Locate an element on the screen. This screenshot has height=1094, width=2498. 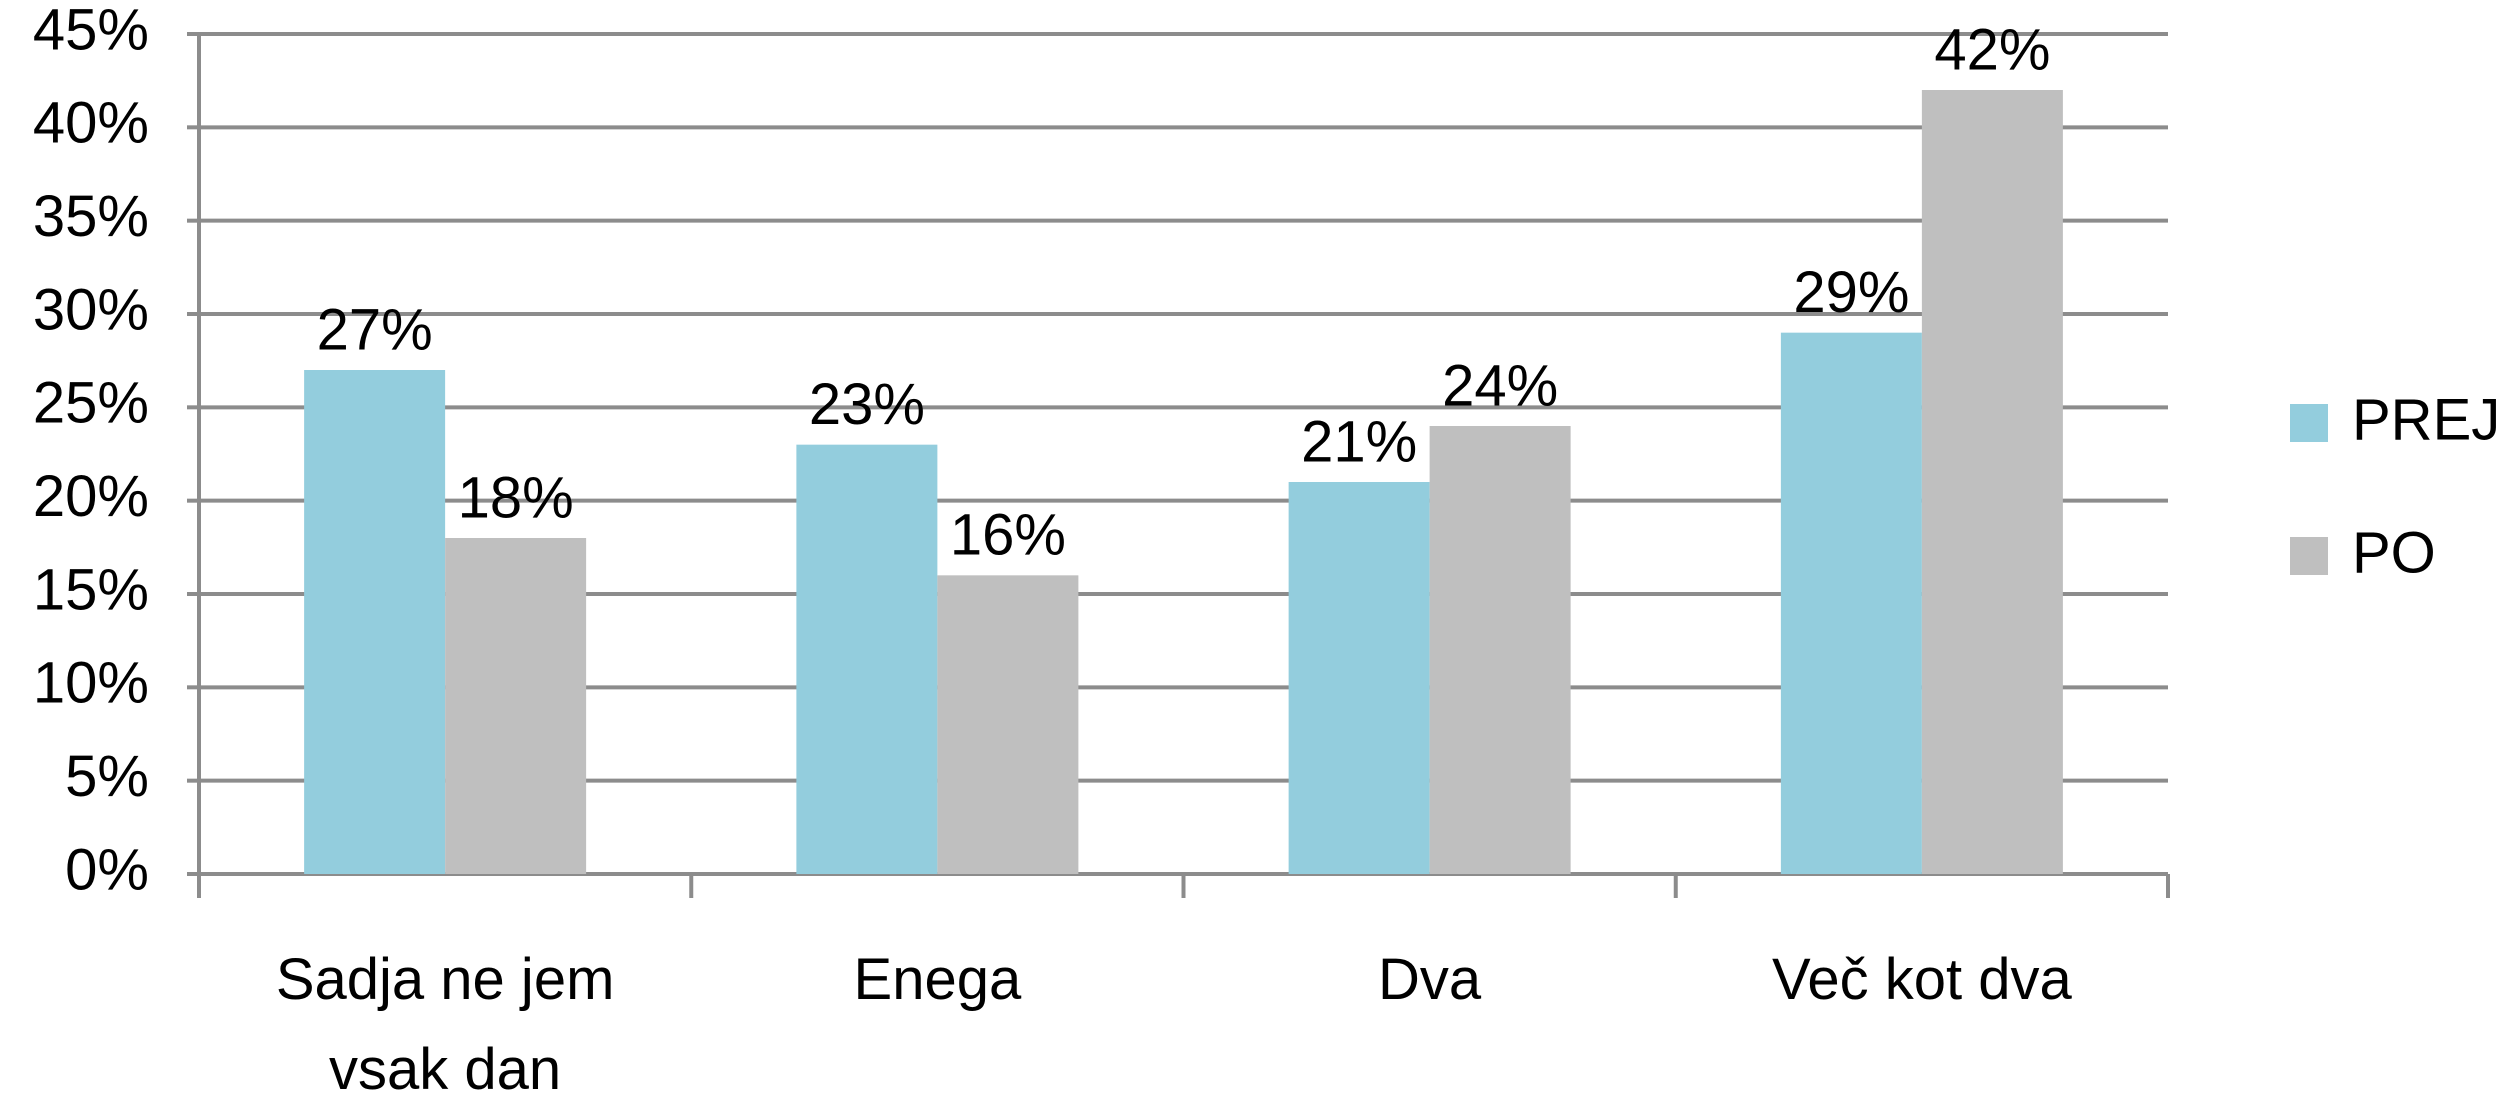
y-tick-label: 5% is located at coordinates (107, 776).